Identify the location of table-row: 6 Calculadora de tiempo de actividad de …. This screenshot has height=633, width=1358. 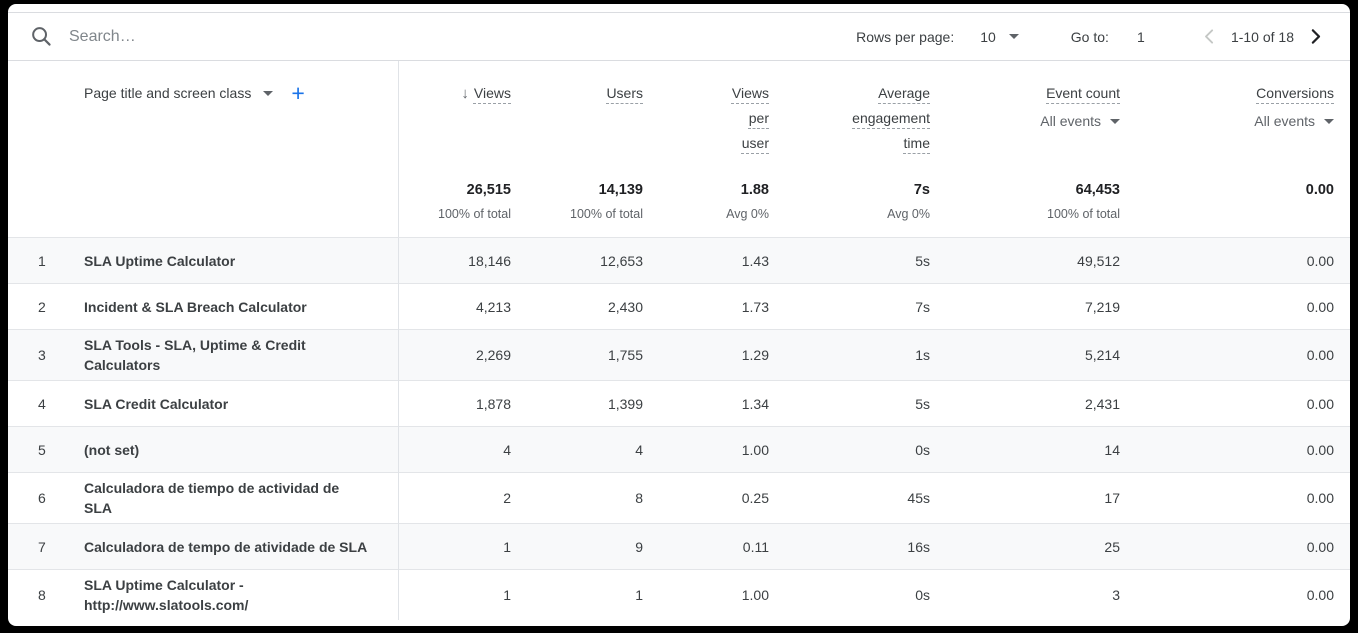
(679, 498).